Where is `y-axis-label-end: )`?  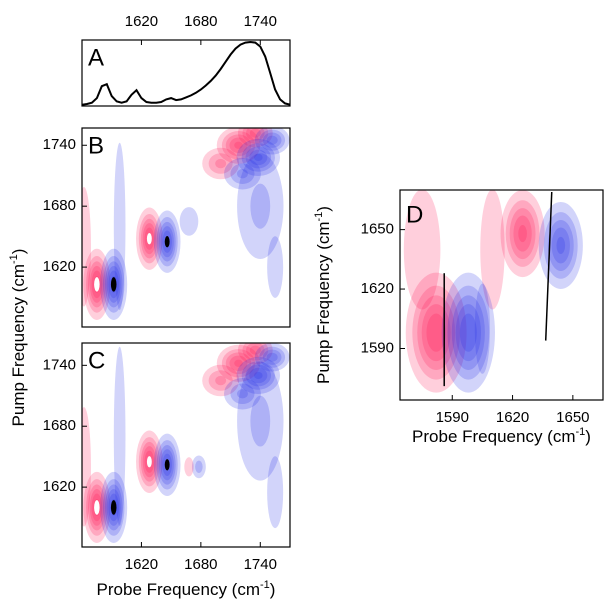 y-axis-label-end: ) is located at coordinates (323, 209).